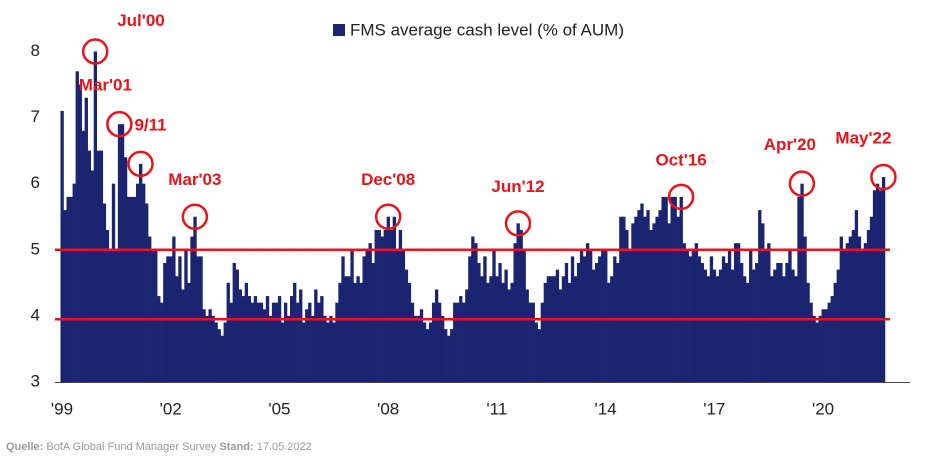 The image size is (940, 463). What do you see at coordinates (863, 138) in the screenshot?
I see `annotation-label: May'22` at bounding box center [863, 138].